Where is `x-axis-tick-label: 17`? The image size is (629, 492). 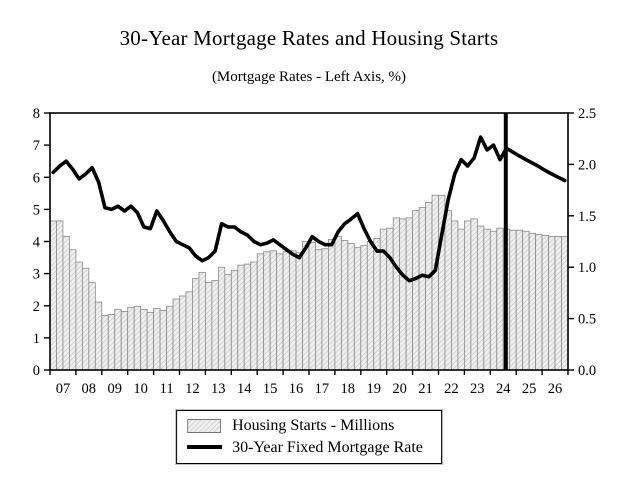
x-axis-tick-label: 17 is located at coordinates (322, 389).